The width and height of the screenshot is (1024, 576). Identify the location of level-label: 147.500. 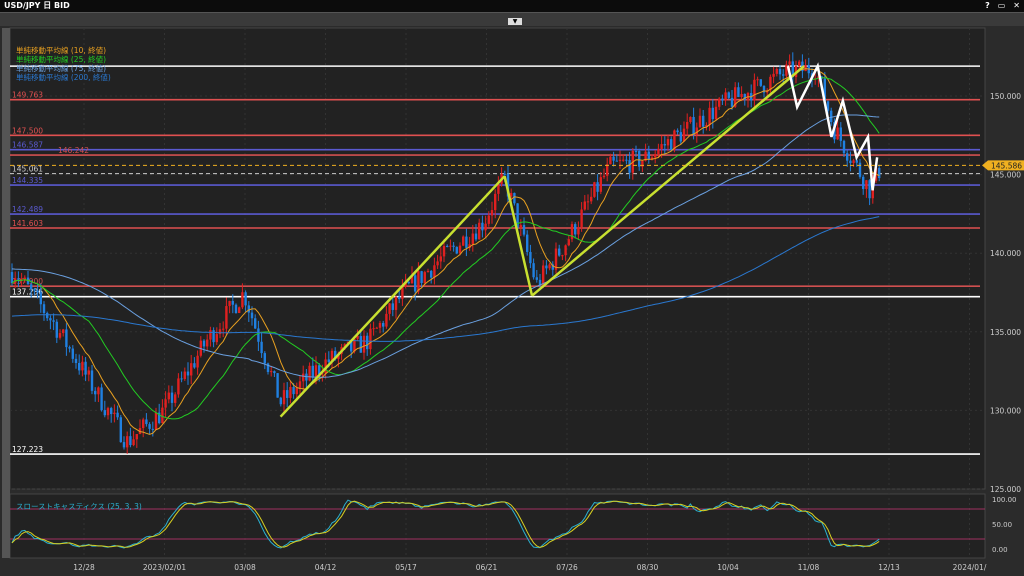
(27, 130).